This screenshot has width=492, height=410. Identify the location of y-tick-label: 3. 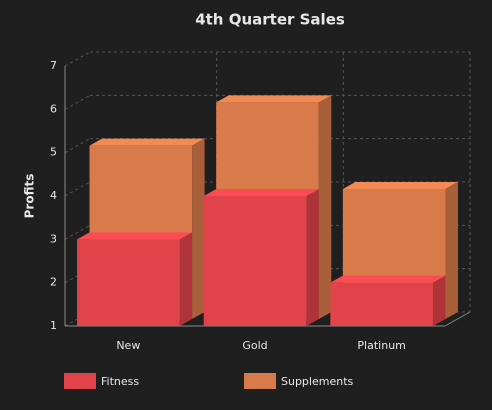
(53, 238).